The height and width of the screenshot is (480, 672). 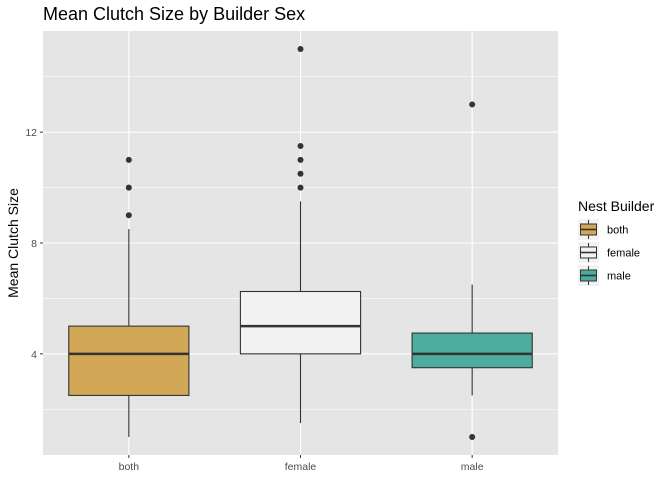 What do you see at coordinates (31, 133) in the screenshot?
I see `y-tick-label: 12` at bounding box center [31, 133].